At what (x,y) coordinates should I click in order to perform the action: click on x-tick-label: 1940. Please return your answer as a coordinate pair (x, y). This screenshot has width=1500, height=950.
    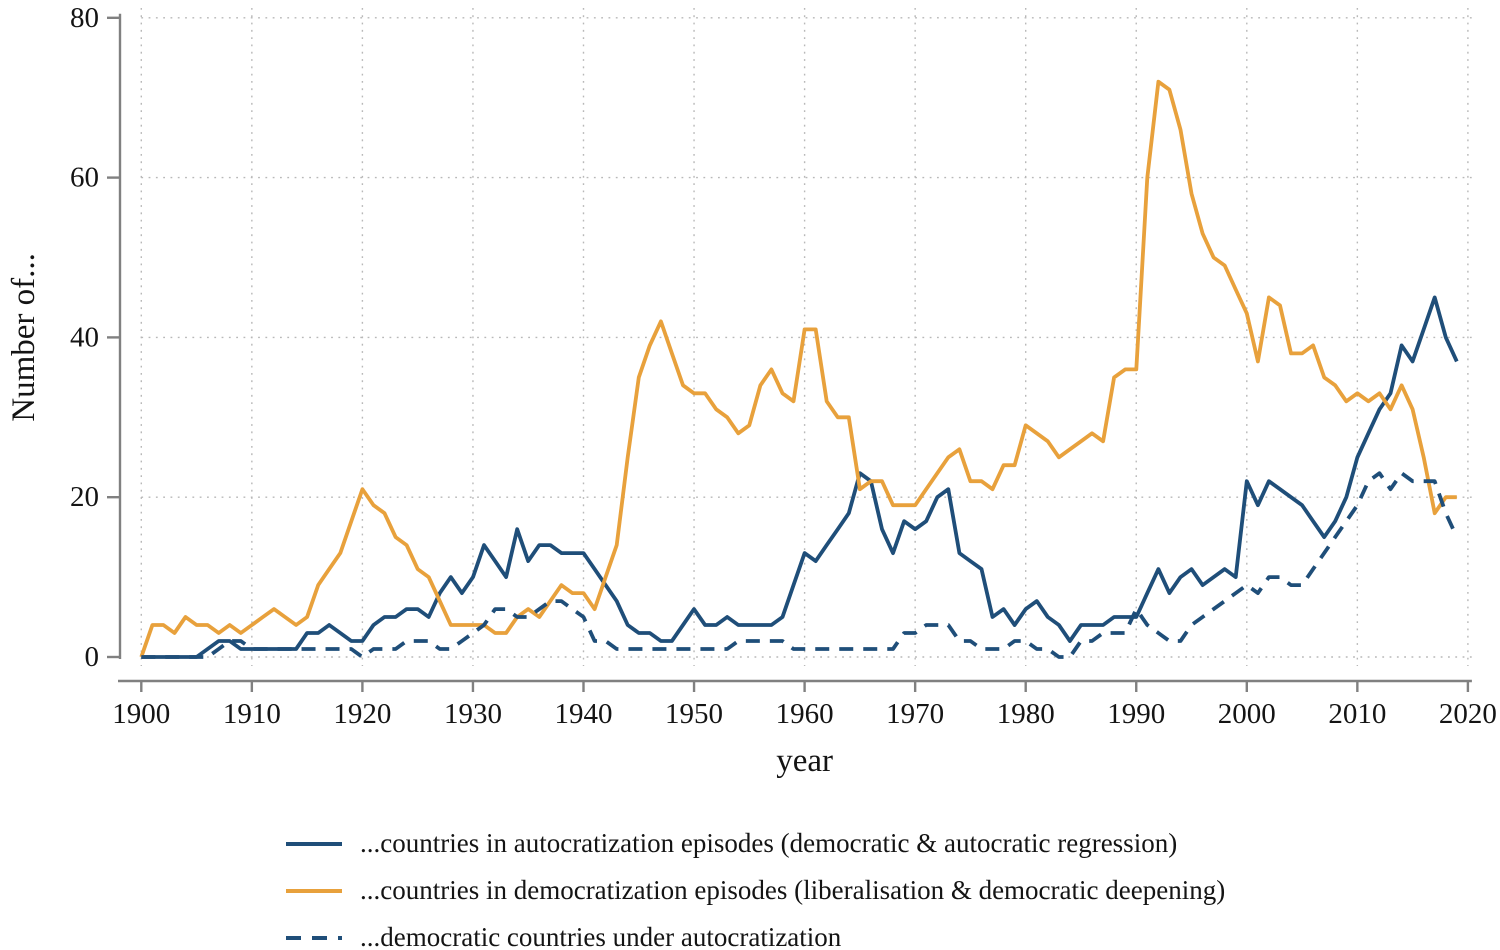
    Looking at the image, I should click on (584, 714).